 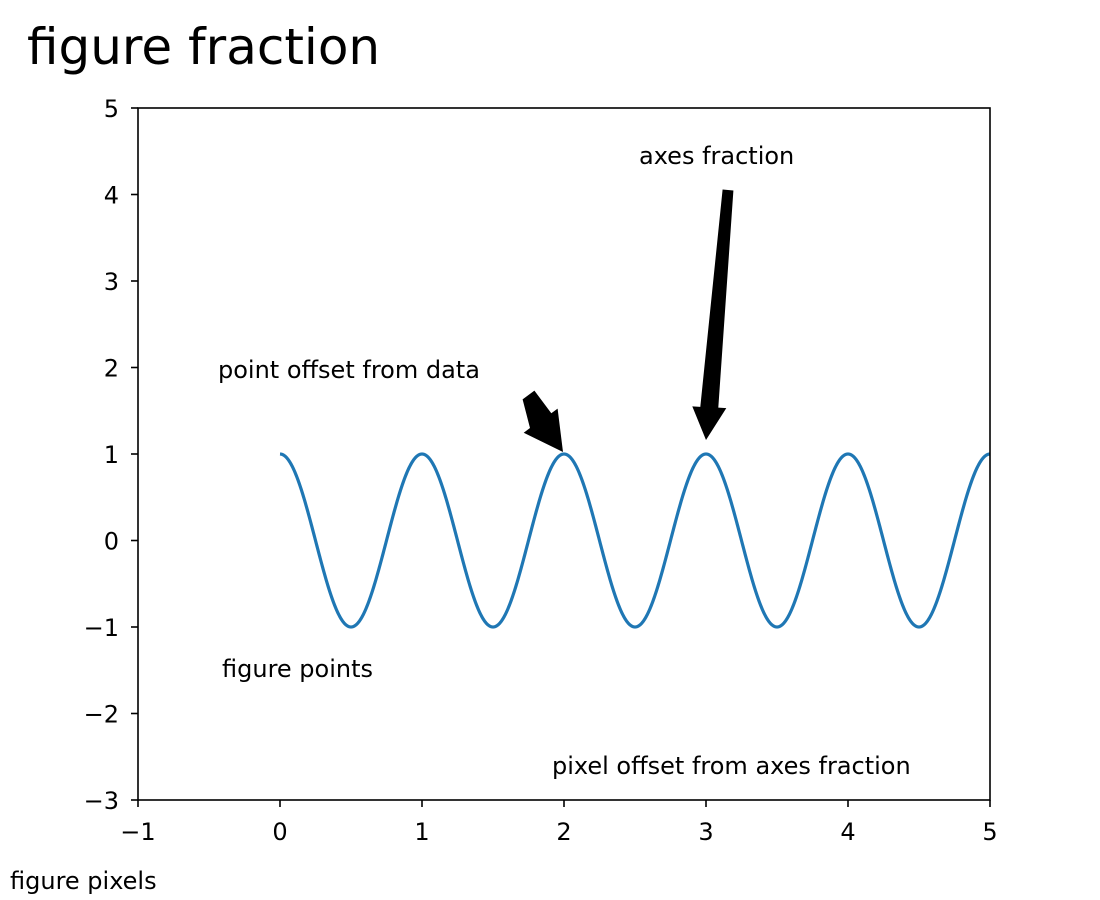 I want to click on y-tick-label: 3, so click(x=111, y=282).